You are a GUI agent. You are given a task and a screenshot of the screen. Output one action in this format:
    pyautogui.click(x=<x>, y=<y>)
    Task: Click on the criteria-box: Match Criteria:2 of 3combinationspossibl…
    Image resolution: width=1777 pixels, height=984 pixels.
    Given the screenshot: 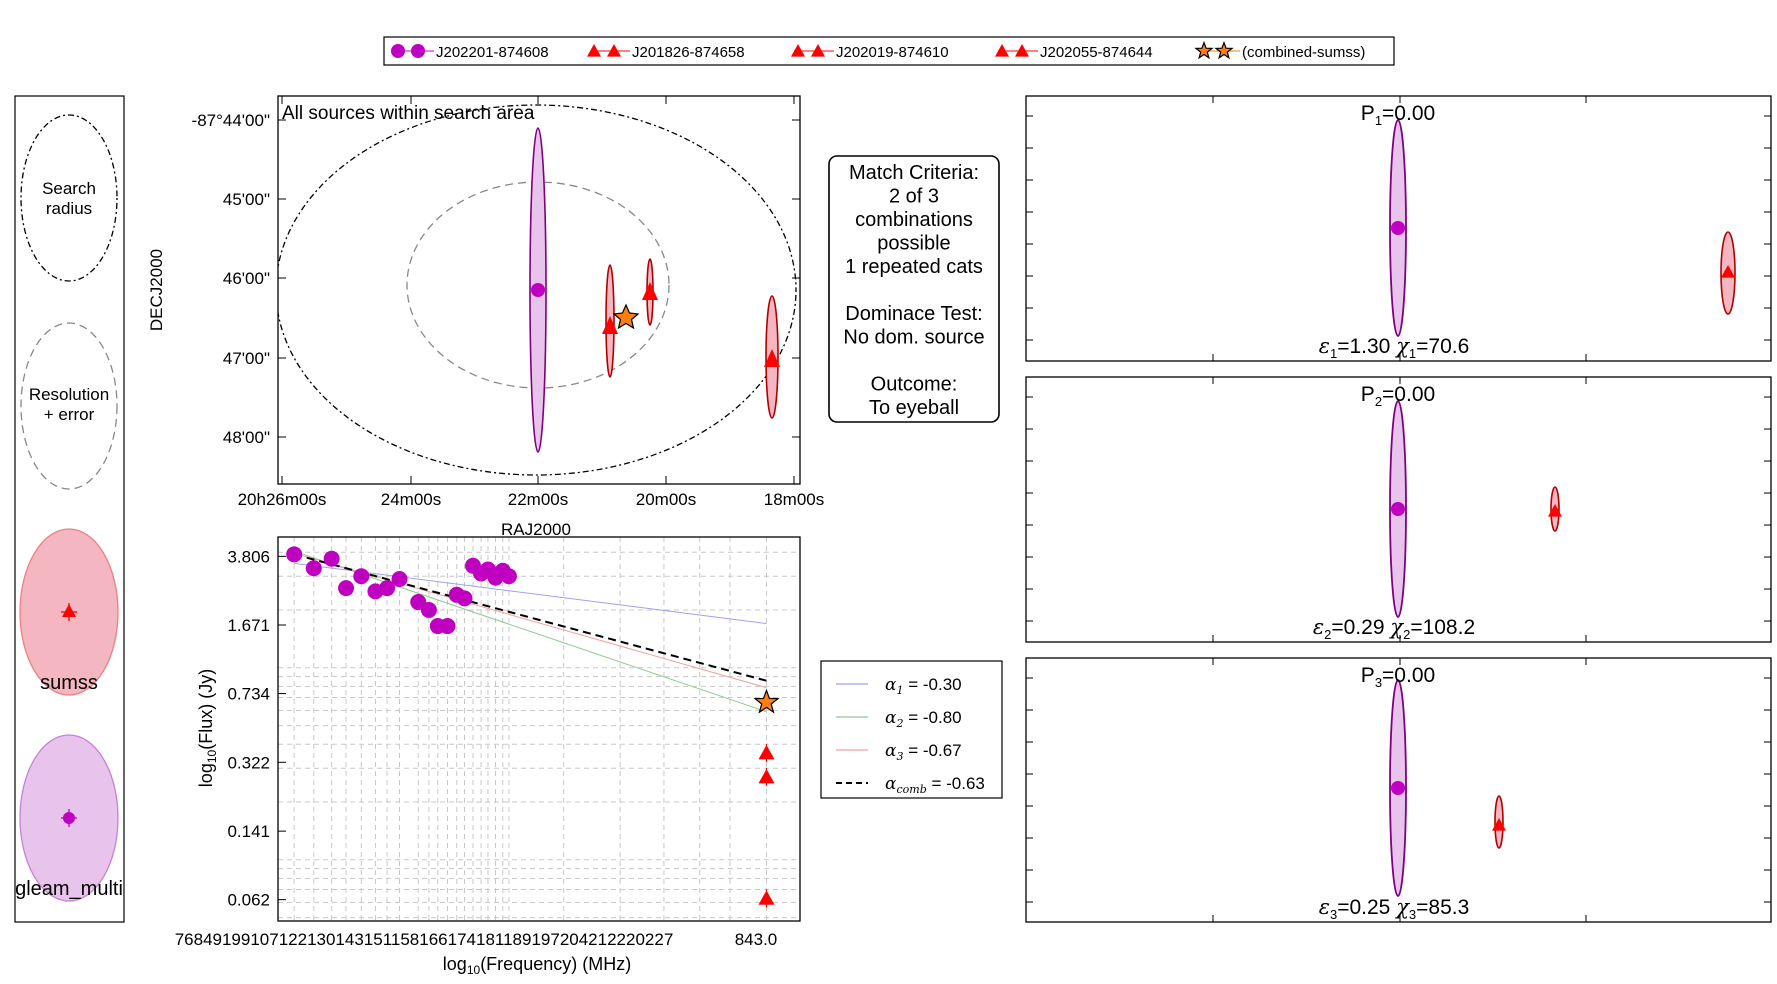 What is the action you would take?
    pyautogui.click(x=914, y=289)
    